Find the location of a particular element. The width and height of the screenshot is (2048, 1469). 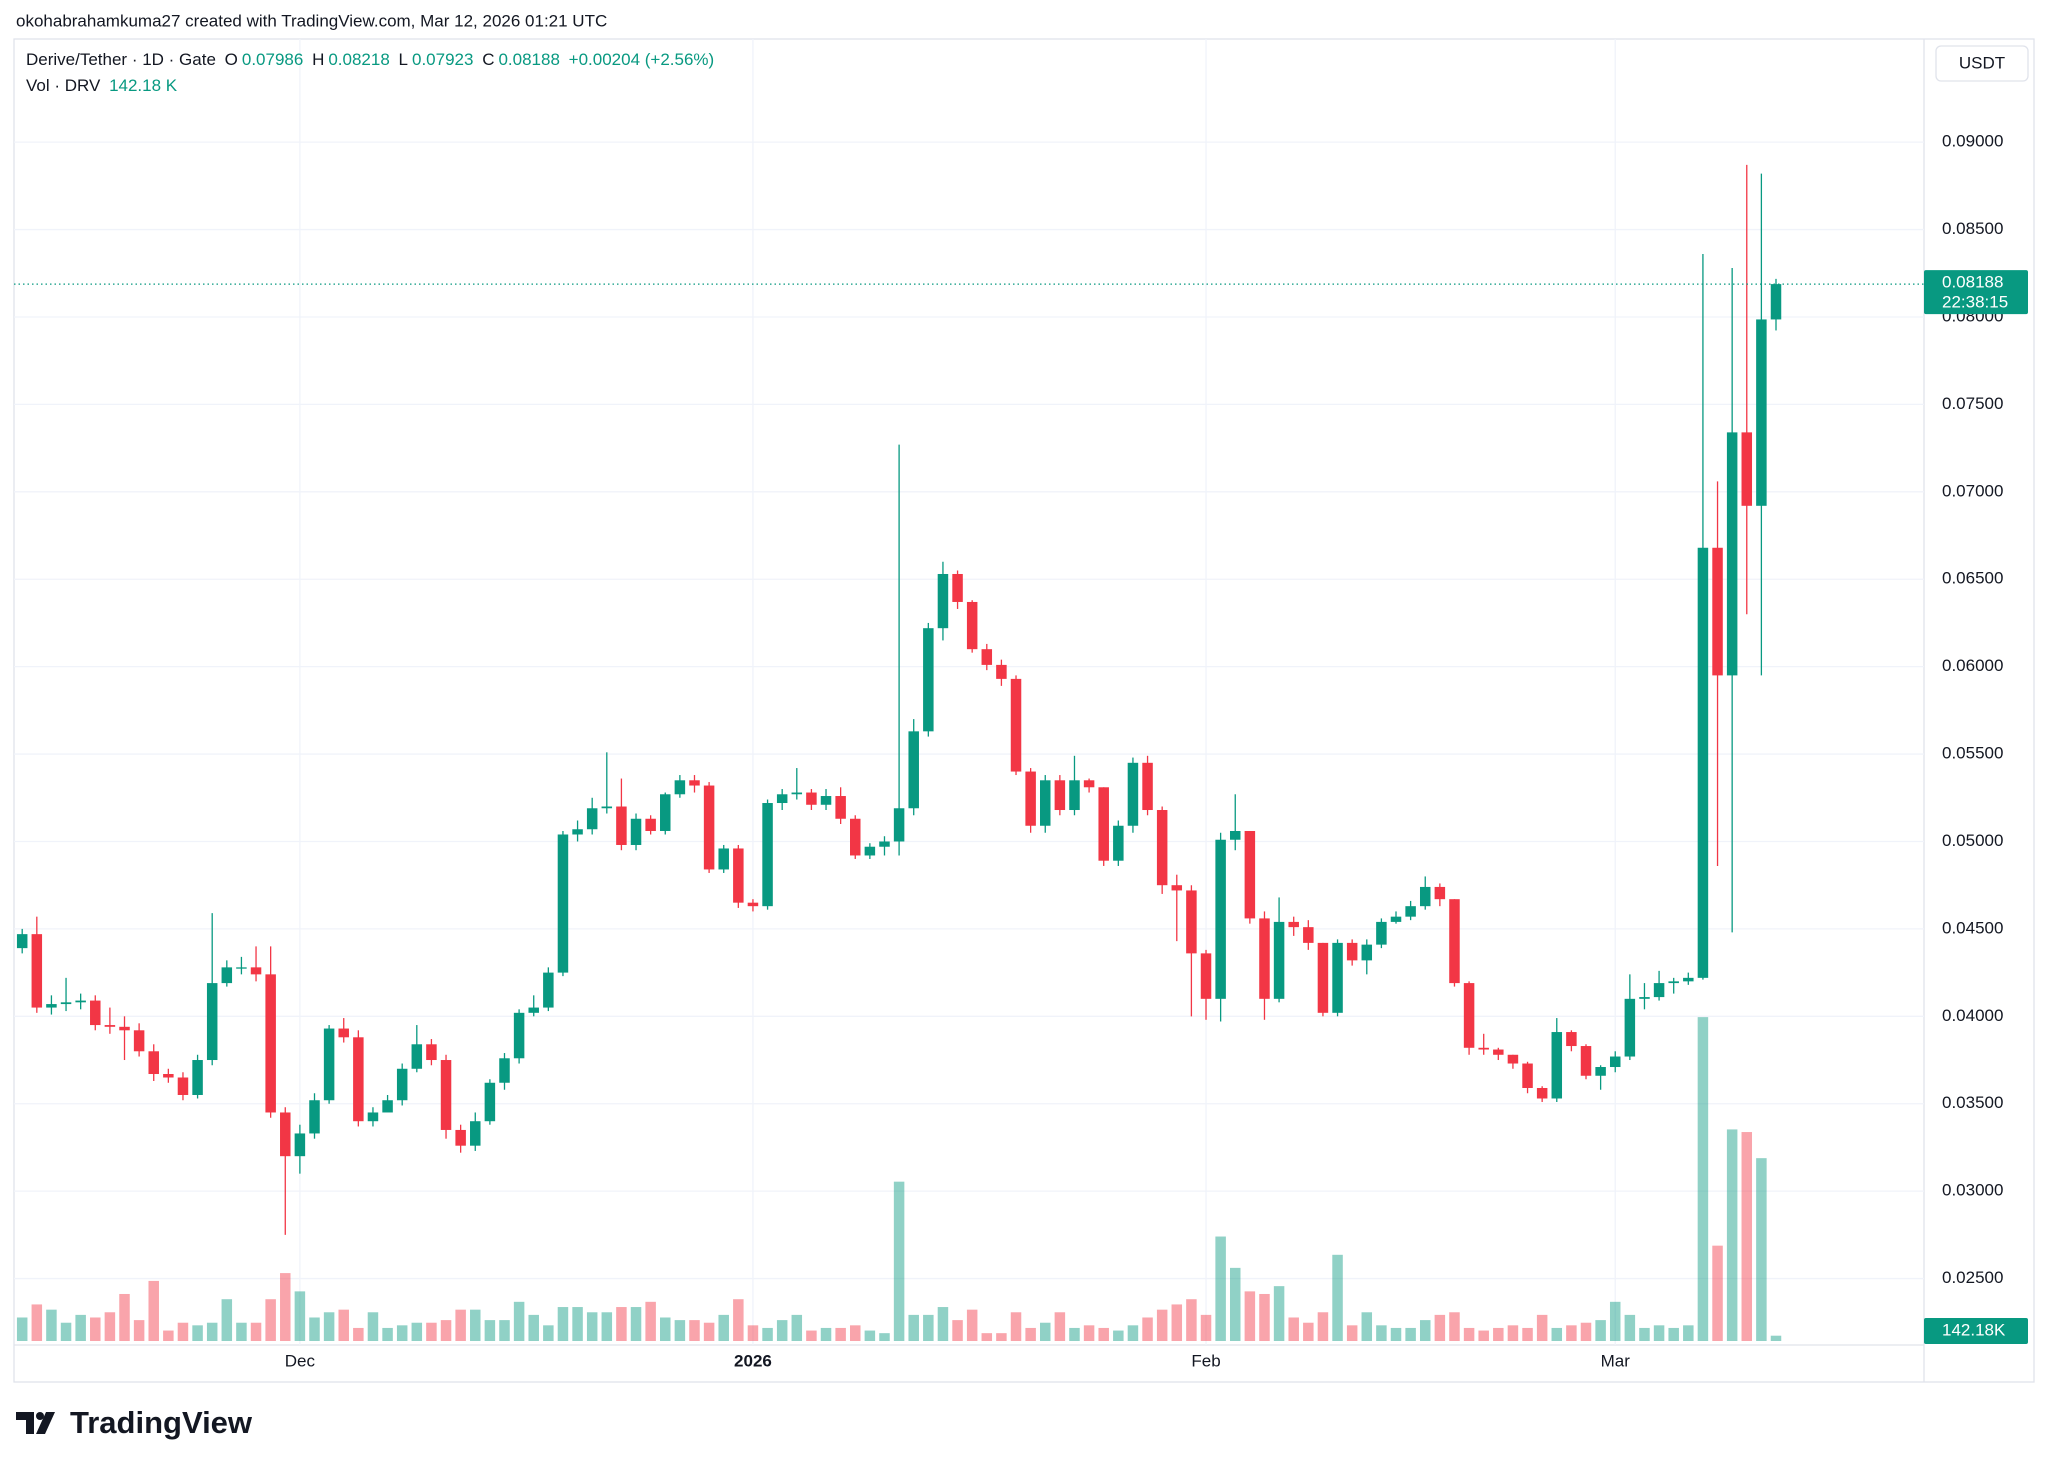

currency-label: USDT is located at coordinates (1982, 62).